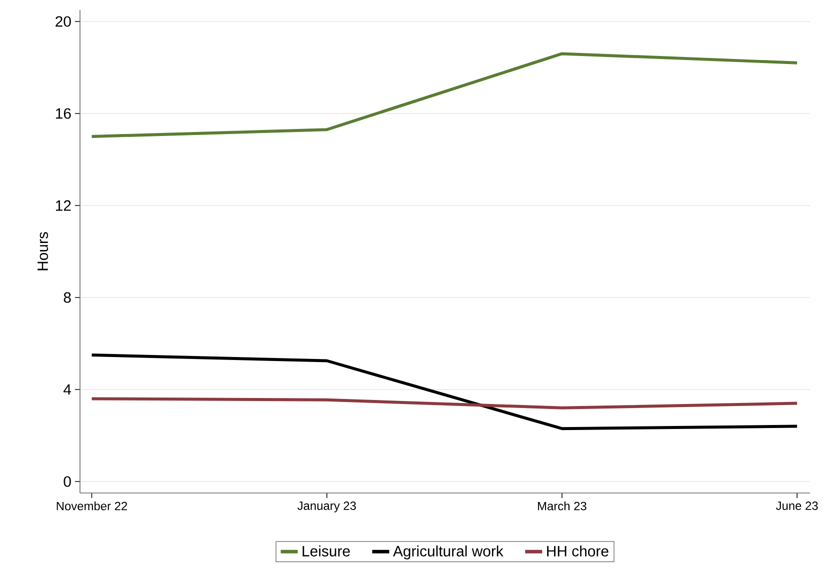  Describe the element at coordinates (67, 297) in the screenshot. I see `y-tick-label: 8` at that location.